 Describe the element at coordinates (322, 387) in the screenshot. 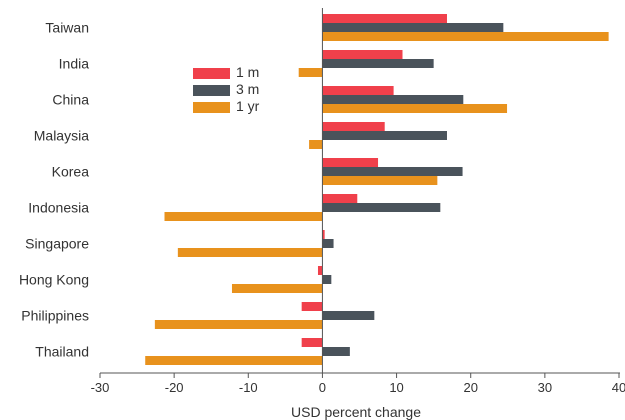

I see `x-tick-label-0: 0` at that location.